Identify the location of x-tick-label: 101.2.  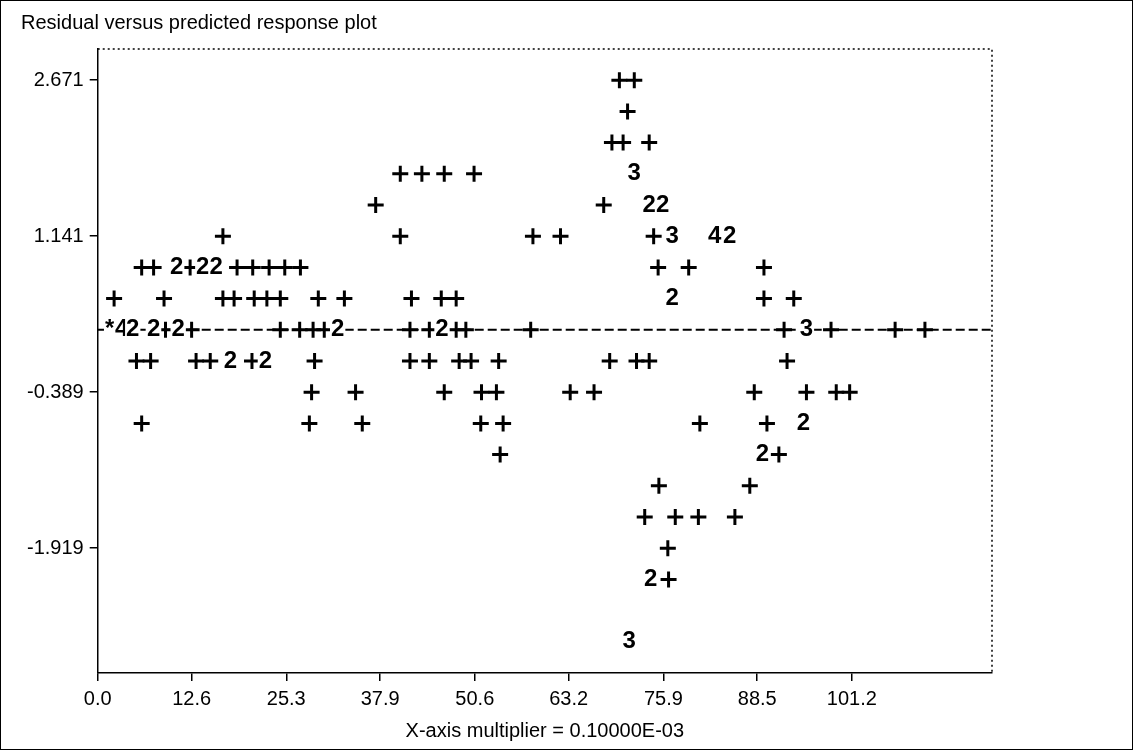
(851, 697).